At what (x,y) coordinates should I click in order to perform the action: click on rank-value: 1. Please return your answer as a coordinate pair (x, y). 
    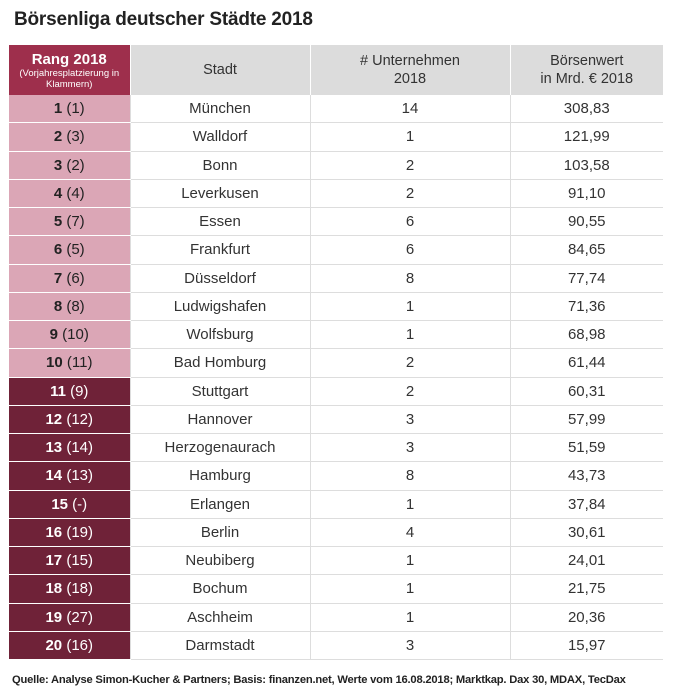
    Looking at the image, I should click on (58, 109).